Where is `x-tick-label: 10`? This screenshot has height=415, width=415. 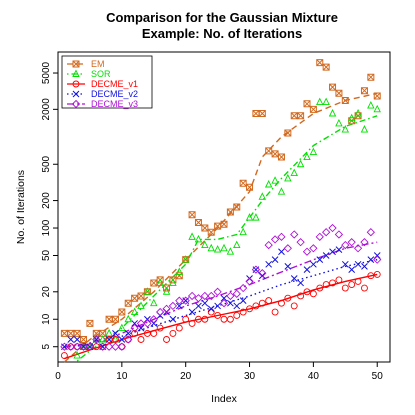
x-tick-label: 10 is located at coordinates (122, 376).